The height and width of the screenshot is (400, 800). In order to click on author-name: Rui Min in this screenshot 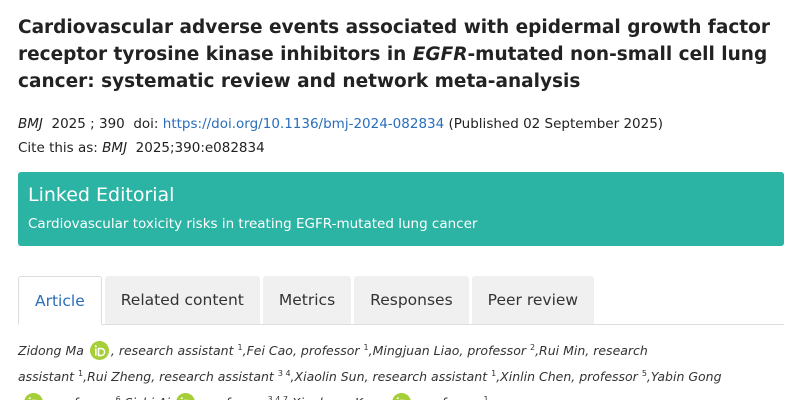, I will do `click(562, 350)`.